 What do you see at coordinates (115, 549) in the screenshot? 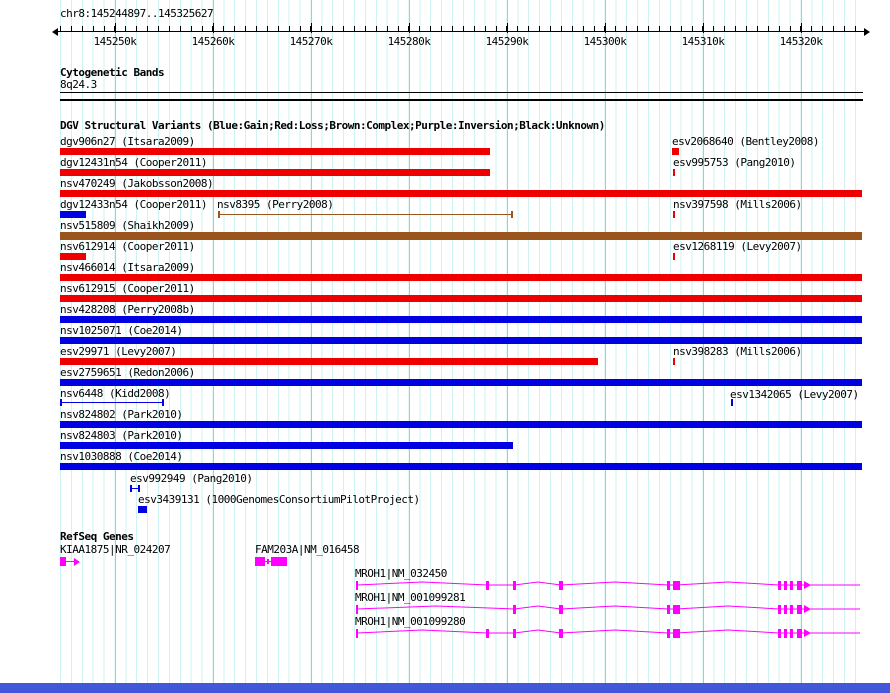
I see `gene-label: KIAA1875|NR_024207` at bounding box center [115, 549].